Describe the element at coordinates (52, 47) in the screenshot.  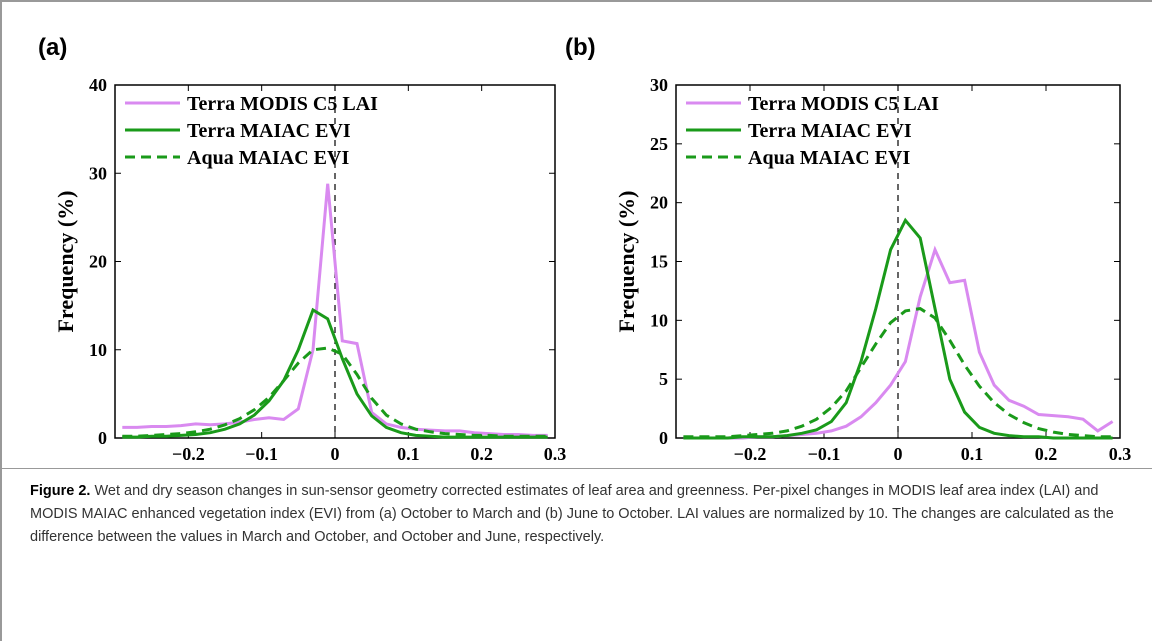
I see `panel-label: (a)` at that location.